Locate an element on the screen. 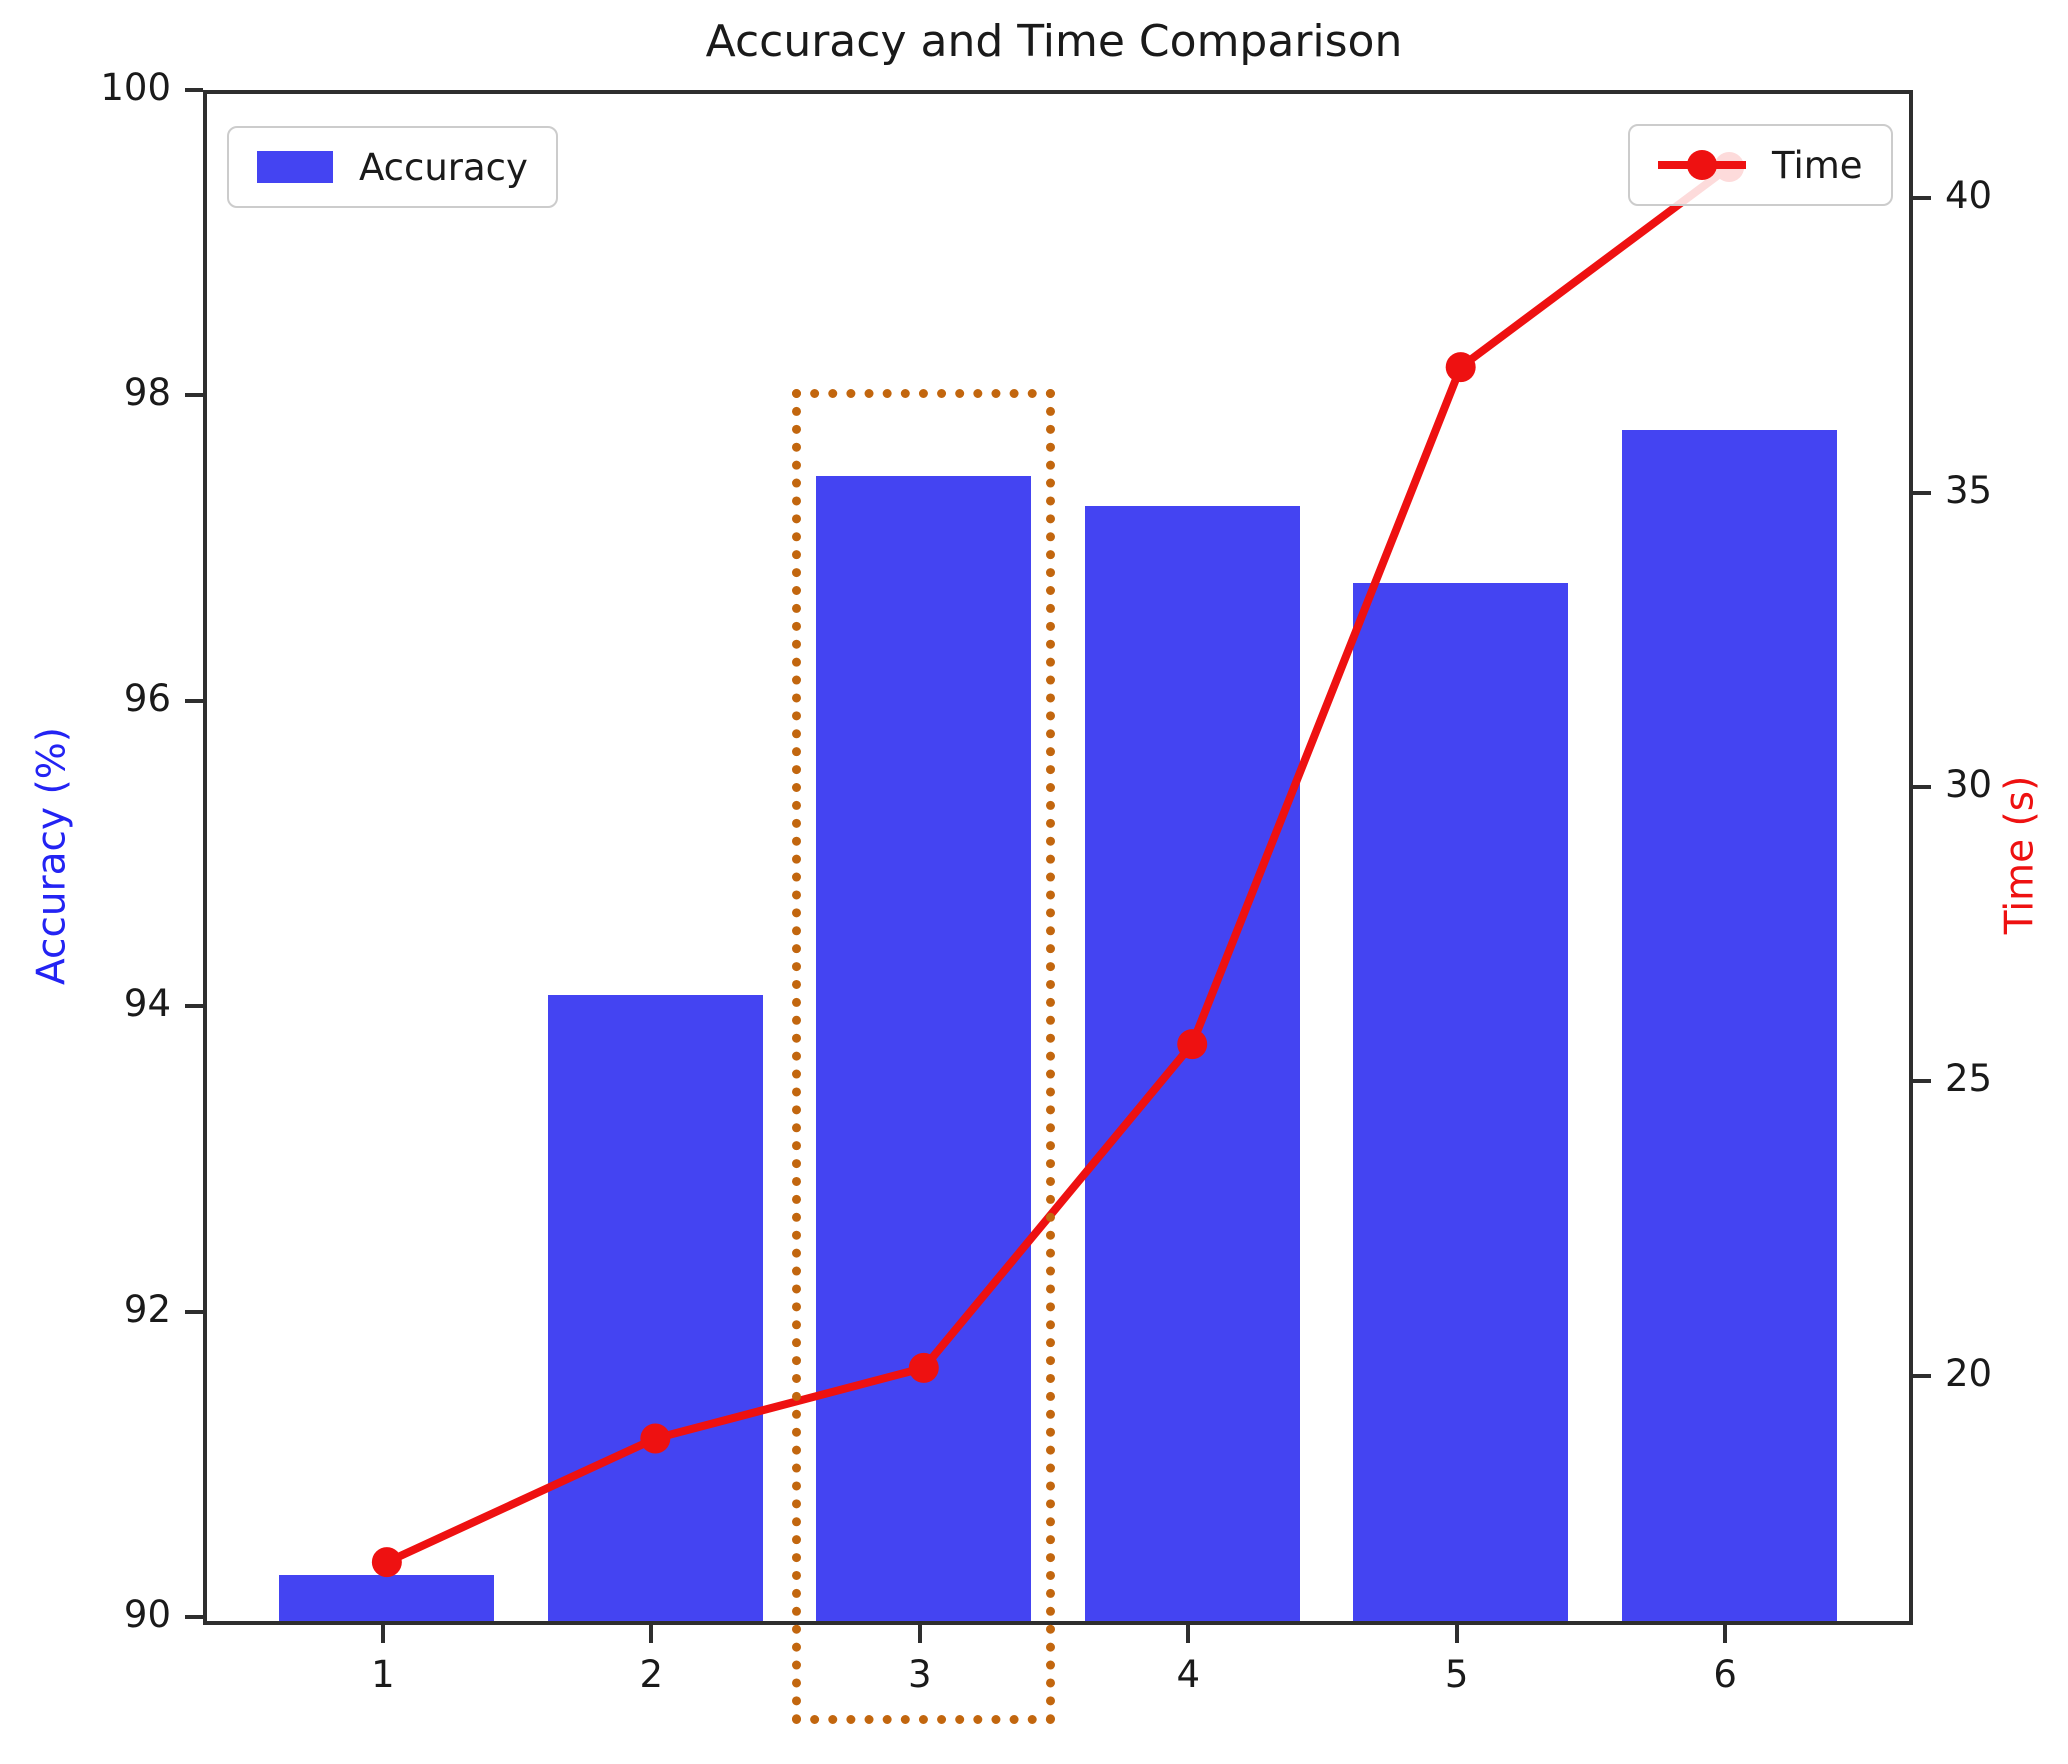 This screenshot has height=1764, width=2068. left-axis-tick-label: 90 is located at coordinates (147, 1614).